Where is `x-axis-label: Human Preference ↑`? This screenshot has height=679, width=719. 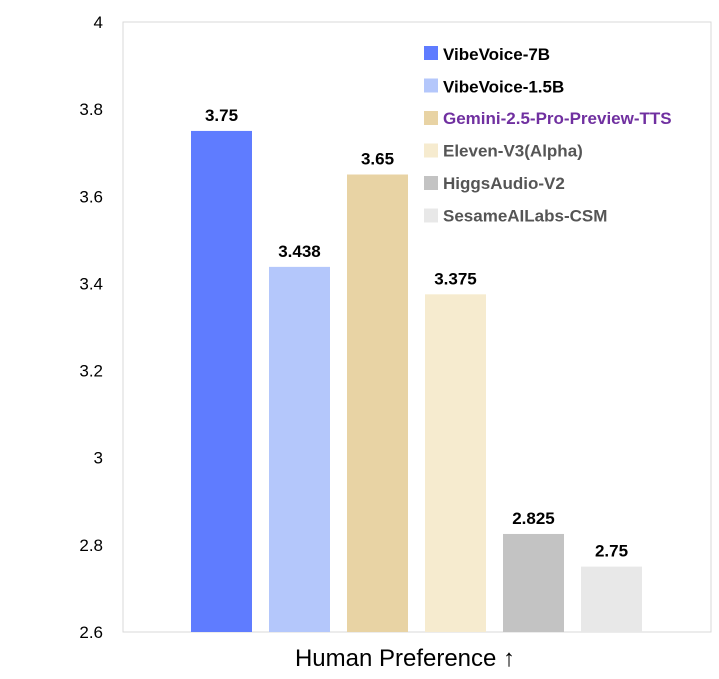
x-axis-label: Human Preference ↑ is located at coordinates (405, 658).